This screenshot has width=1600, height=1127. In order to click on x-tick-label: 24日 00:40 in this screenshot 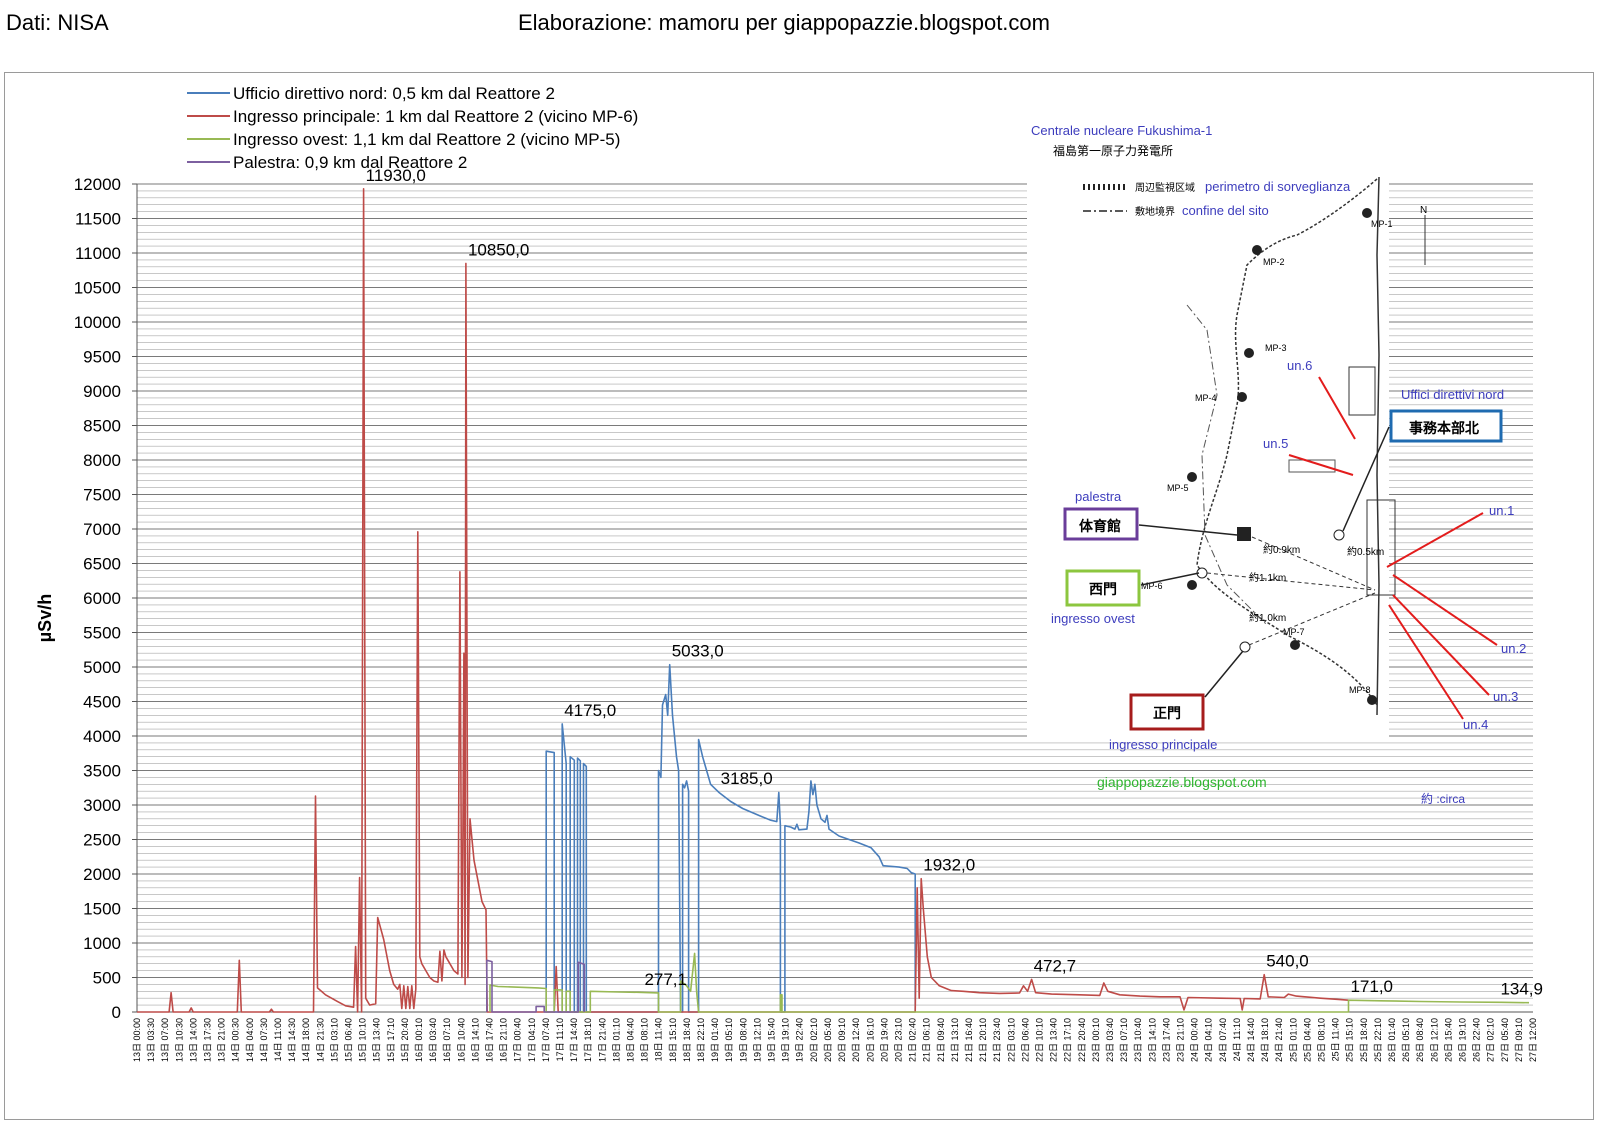, I will do `click(1195, 1040)`.